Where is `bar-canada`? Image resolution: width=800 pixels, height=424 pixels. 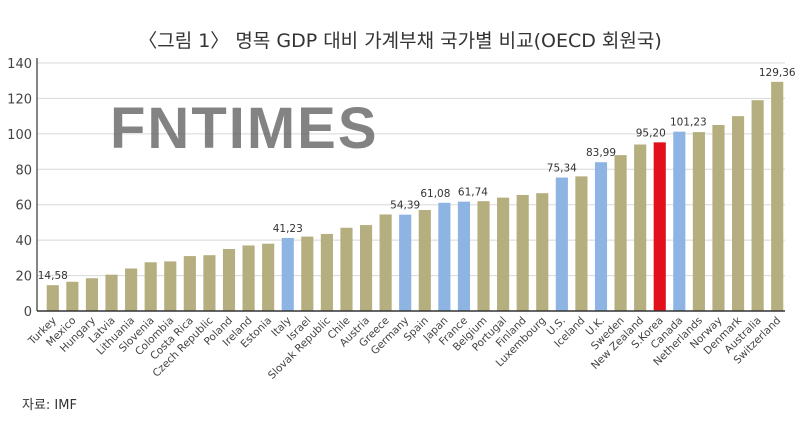
bar-canada is located at coordinates (679, 221).